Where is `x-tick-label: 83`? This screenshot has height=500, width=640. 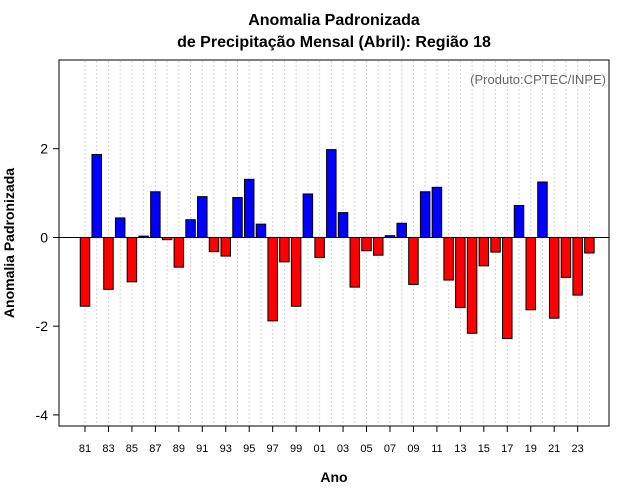
x-tick-label: 83 is located at coordinates (108, 449).